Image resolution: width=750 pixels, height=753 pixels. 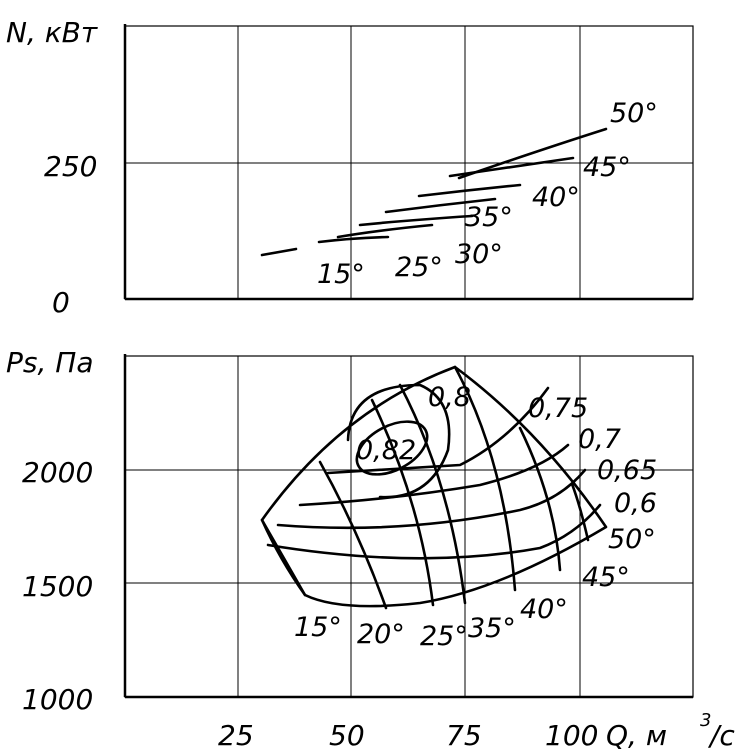 What do you see at coordinates (721, 735) in the screenshot?
I see `x-axis-title-tail: /с` at bounding box center [721, 735].